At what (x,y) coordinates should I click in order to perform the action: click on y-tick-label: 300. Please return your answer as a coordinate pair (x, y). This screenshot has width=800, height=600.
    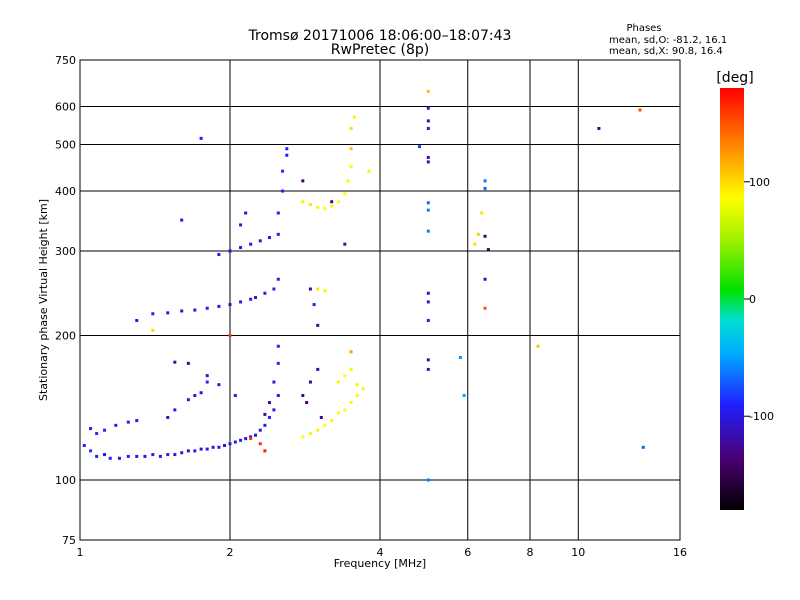
    Looking at the image, I should click on (65, 251).